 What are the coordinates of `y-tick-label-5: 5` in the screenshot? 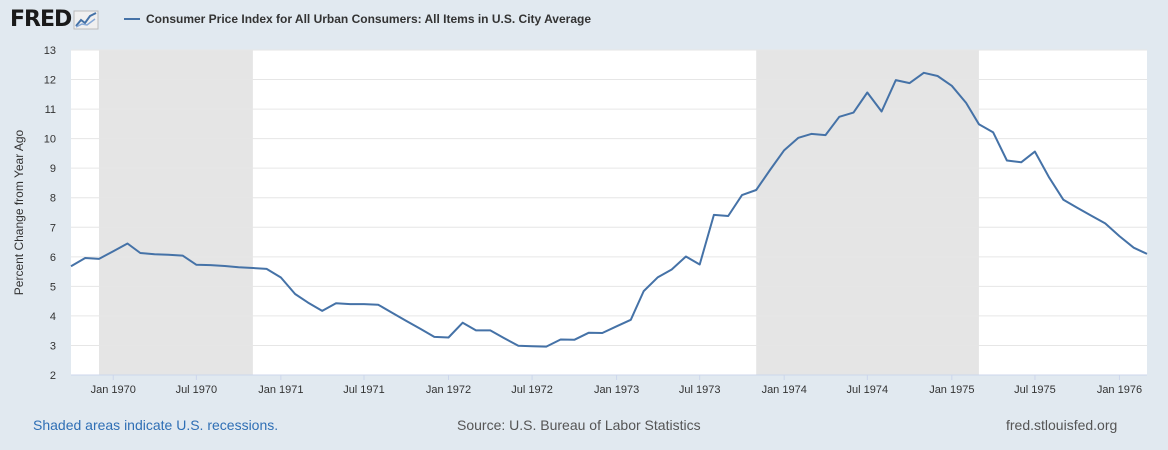 It's located at (53, 287).